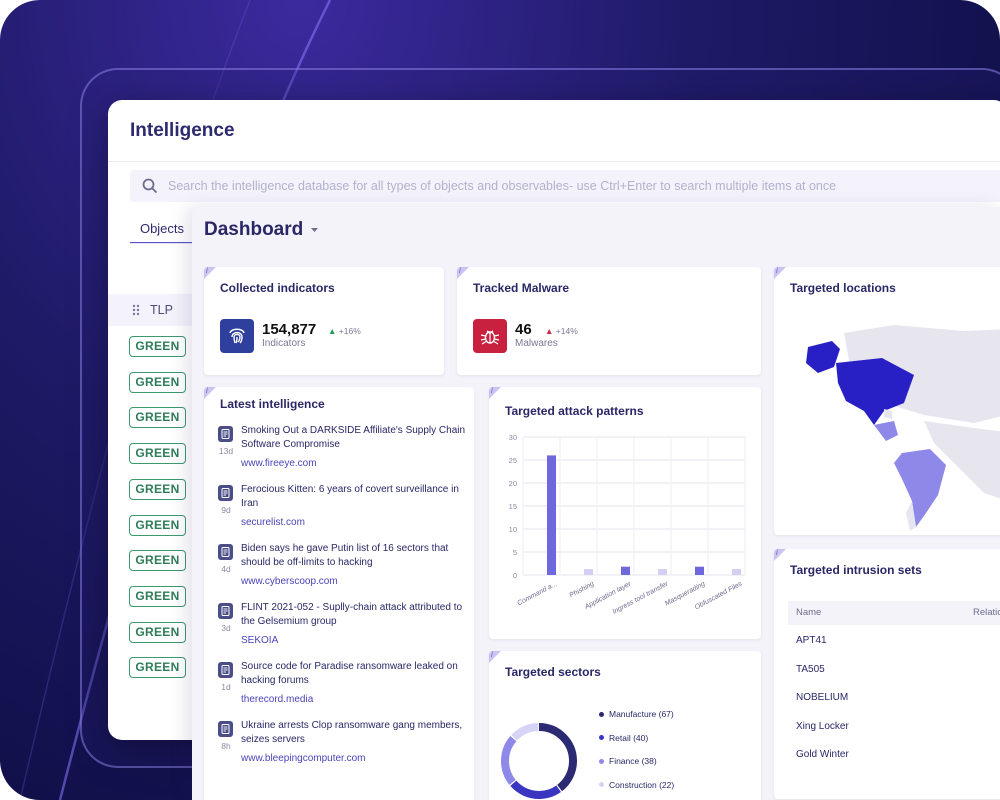 The height and width of the screenshot is (800, 1000). I want to click on legend-label: Manufacture (67), so click(641, 714).